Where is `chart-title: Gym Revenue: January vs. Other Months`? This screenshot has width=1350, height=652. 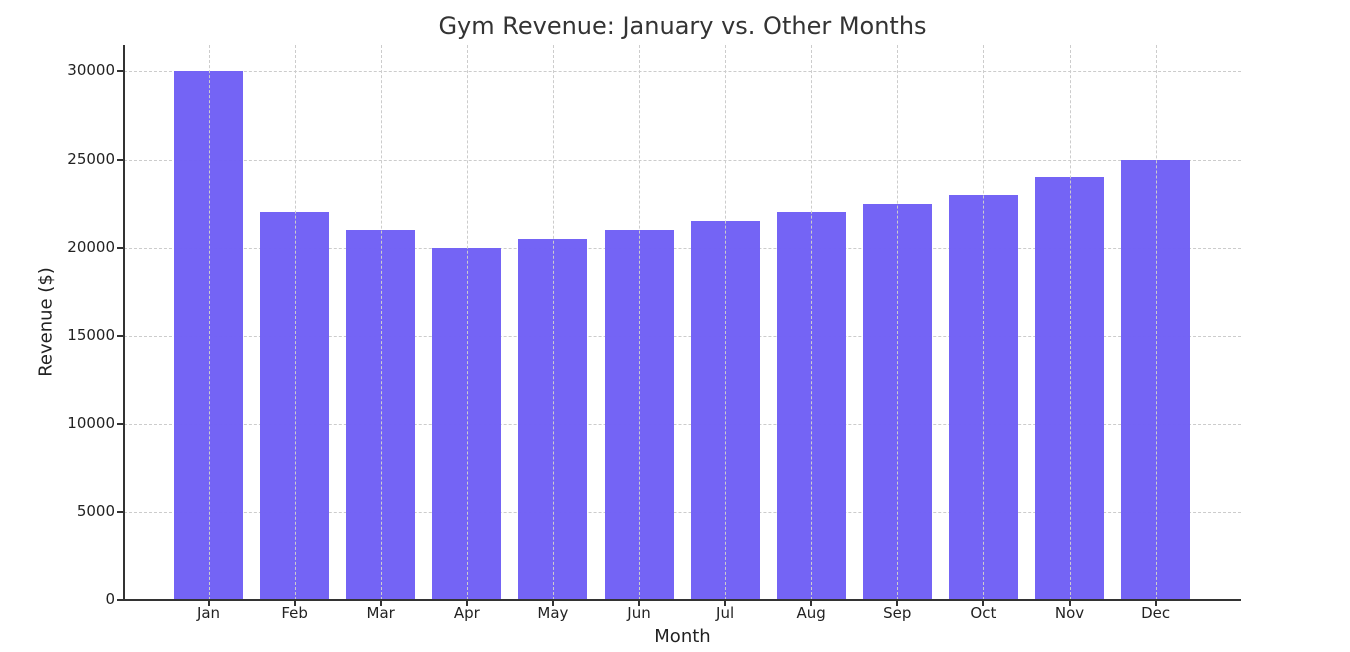
chart-title: Gym Revenue: January vs. Other Months is located at coordinates (682, 26).